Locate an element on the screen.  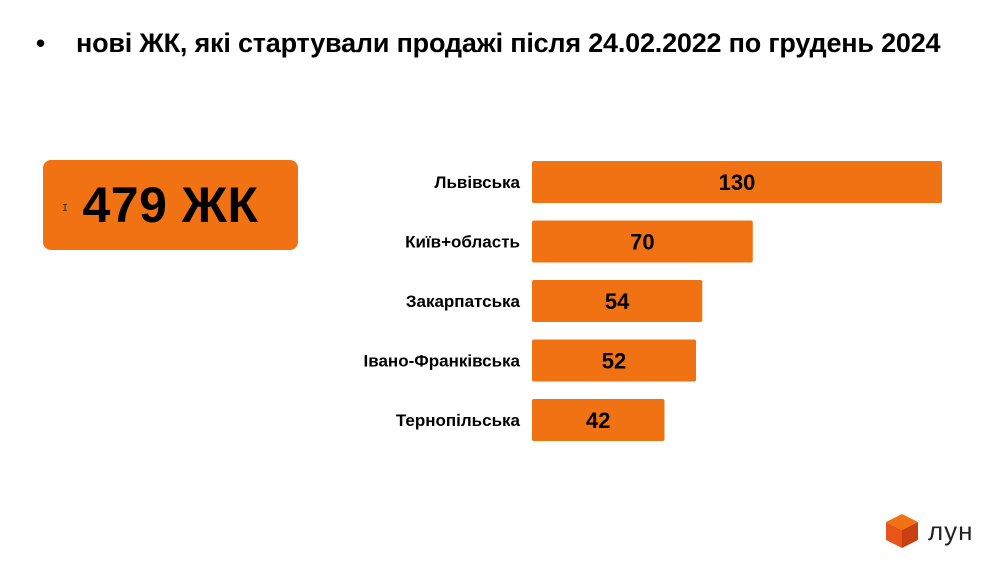
bar-value-label: 52 is located at coordinates (614, 361).